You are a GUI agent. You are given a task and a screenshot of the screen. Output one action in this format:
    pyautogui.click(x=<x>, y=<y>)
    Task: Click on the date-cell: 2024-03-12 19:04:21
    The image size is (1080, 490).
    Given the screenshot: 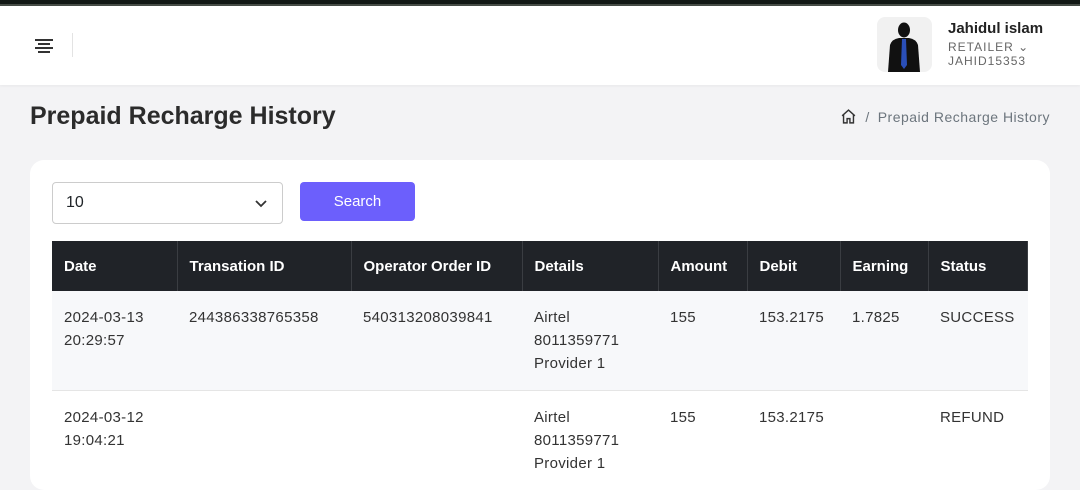 What is the action you would take?
    pyautogui.click(x=114, y=439)
    